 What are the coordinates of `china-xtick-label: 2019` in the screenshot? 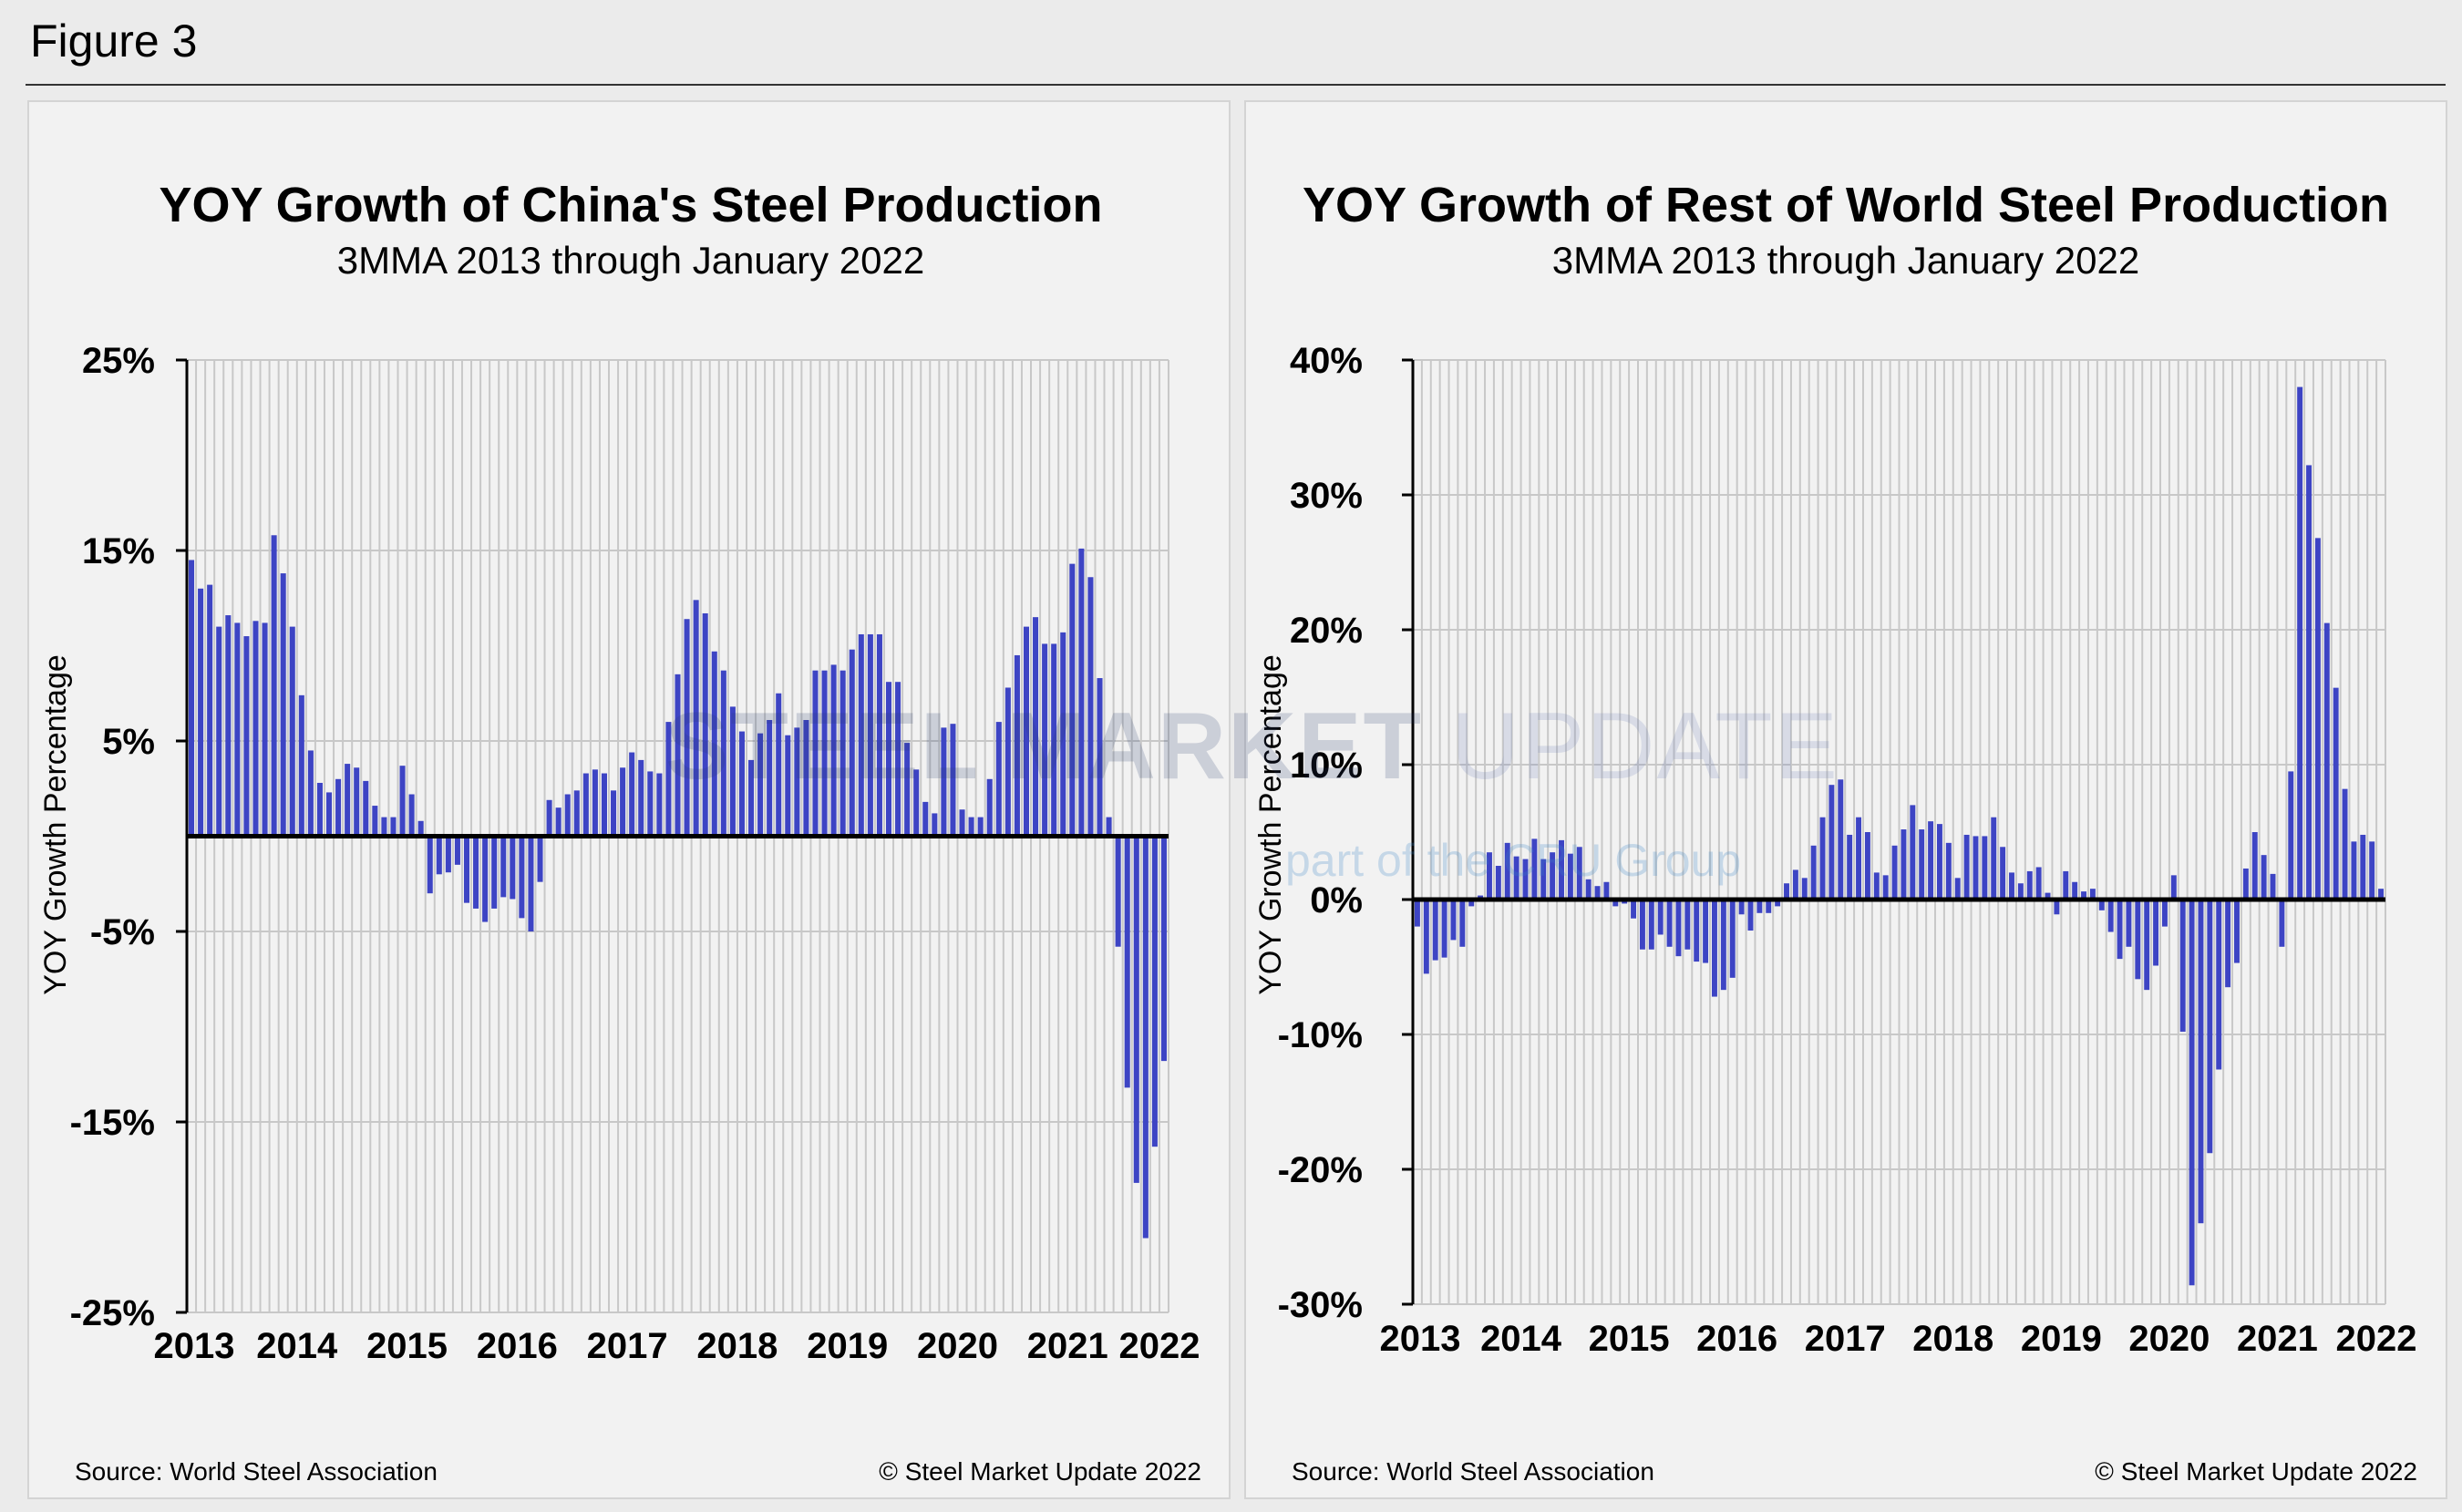 It's located at (847, 1346).